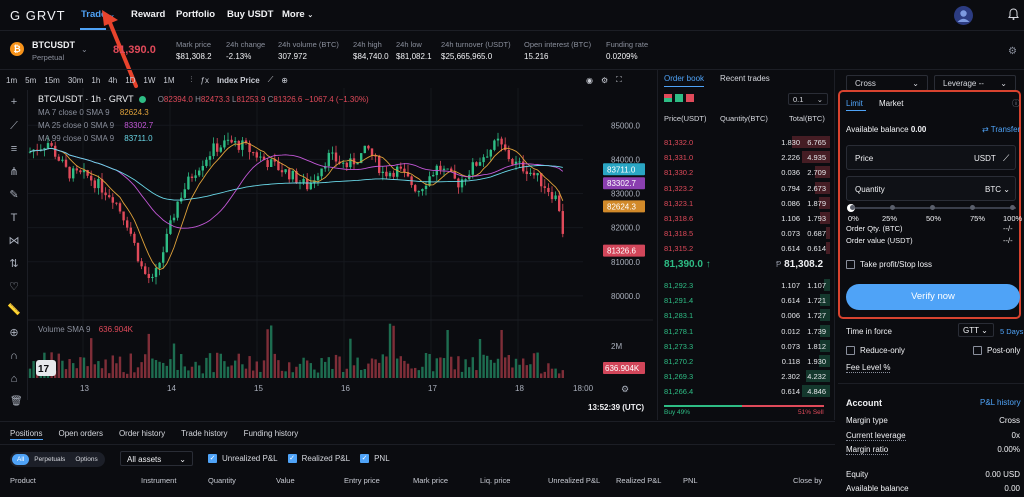  Describe the element at coordinates (38, 15) in the screenshot. I see `grvt-logo: G GRVT` at that location.